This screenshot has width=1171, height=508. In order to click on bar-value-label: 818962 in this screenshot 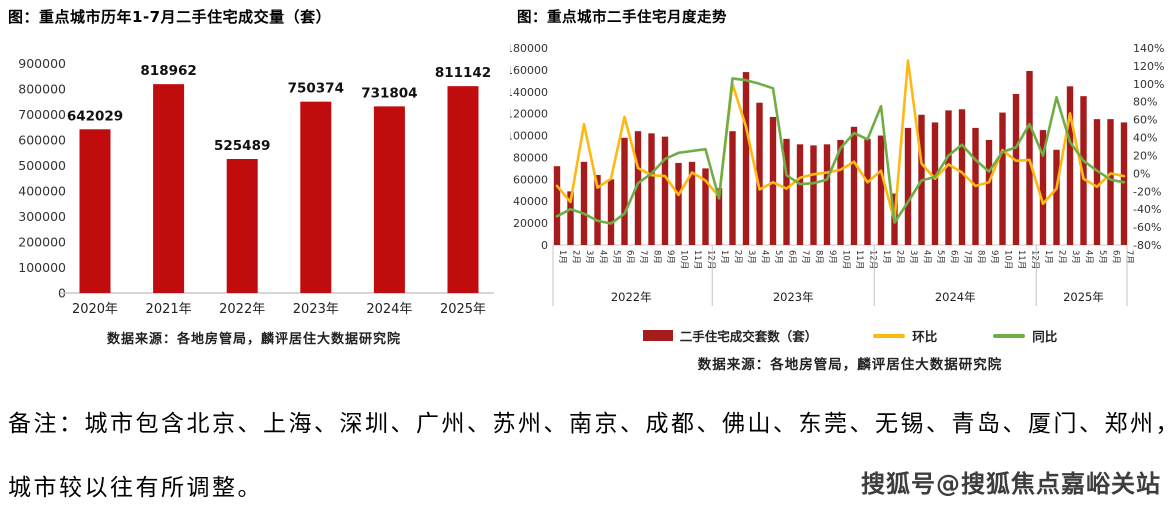, I will do `click(168, 71)`.